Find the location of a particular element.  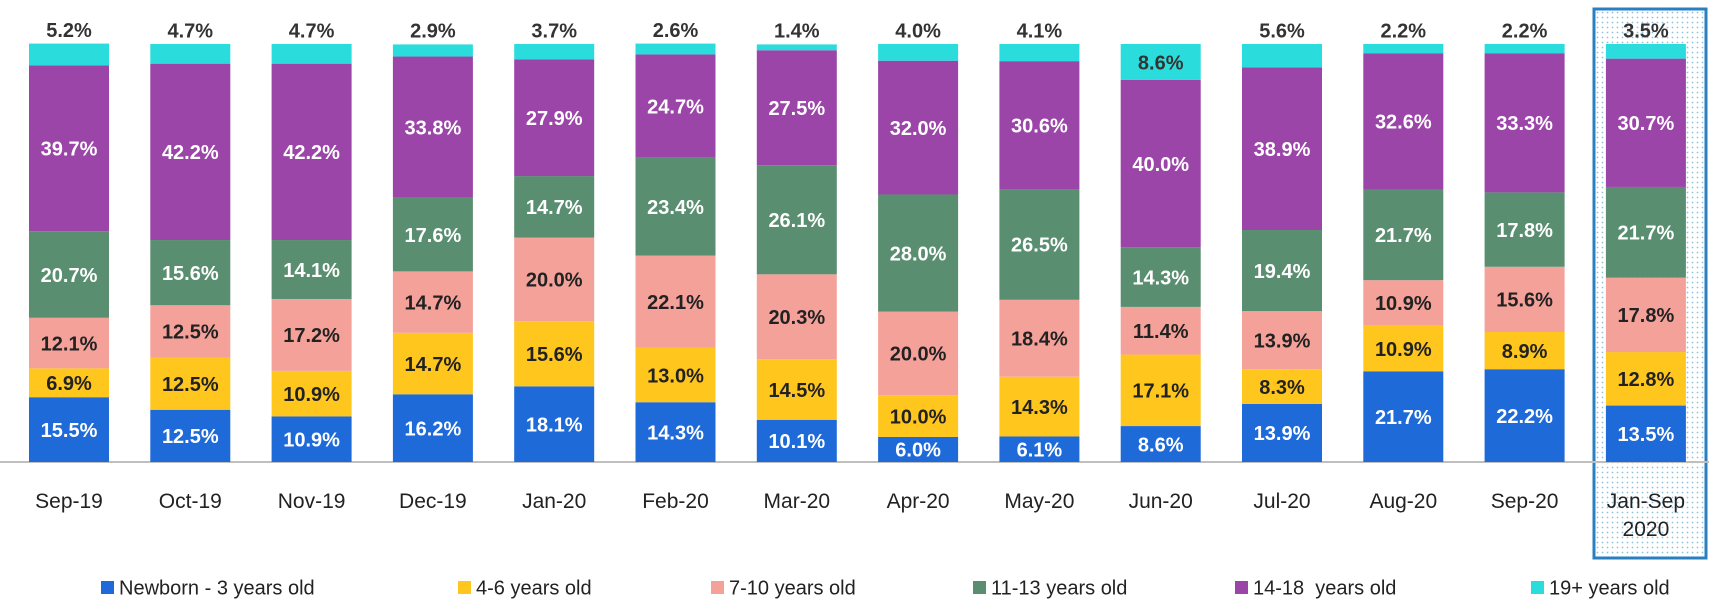

value-label: 17.1% is located at coordinates (1160, 392).